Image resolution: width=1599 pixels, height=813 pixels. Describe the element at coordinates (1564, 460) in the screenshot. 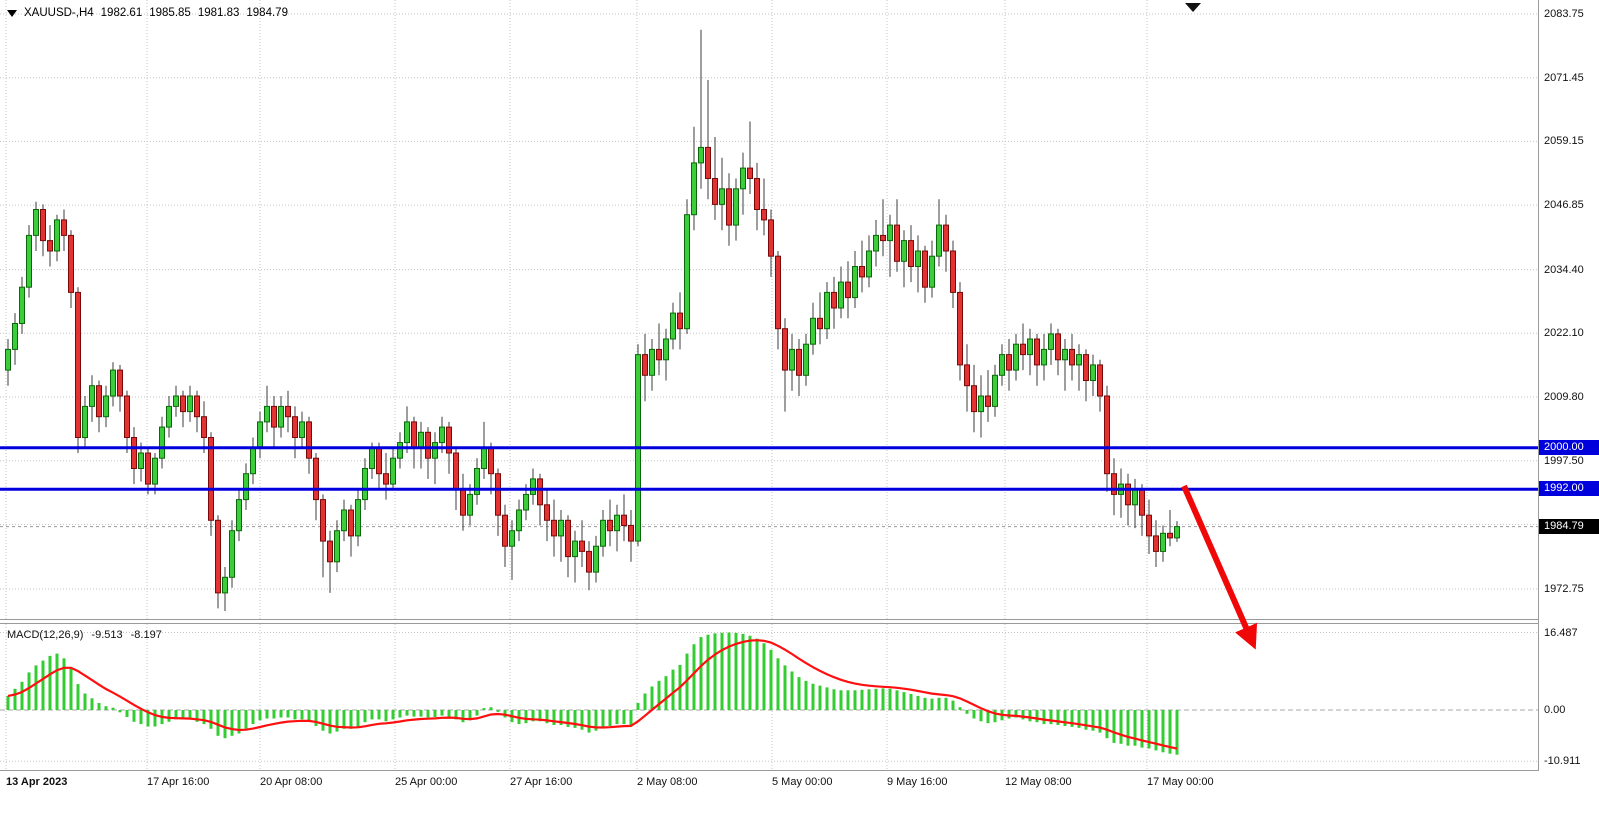

I see `price-axis-label: 1997.50` at that location.